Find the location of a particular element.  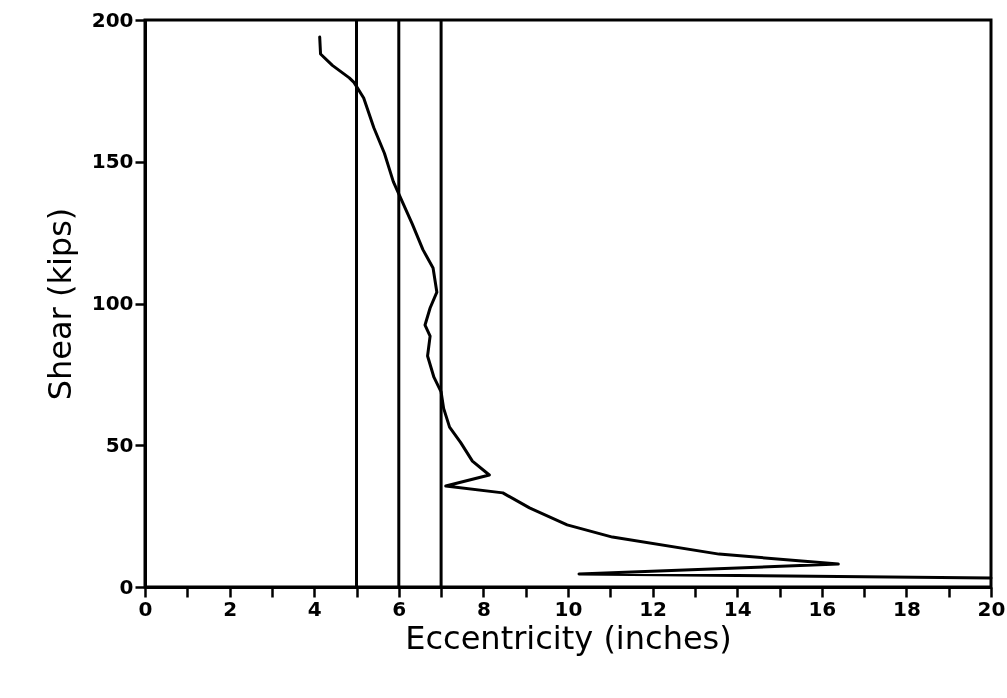

x-tick-label: 8 is located at coordinates (483, 608).